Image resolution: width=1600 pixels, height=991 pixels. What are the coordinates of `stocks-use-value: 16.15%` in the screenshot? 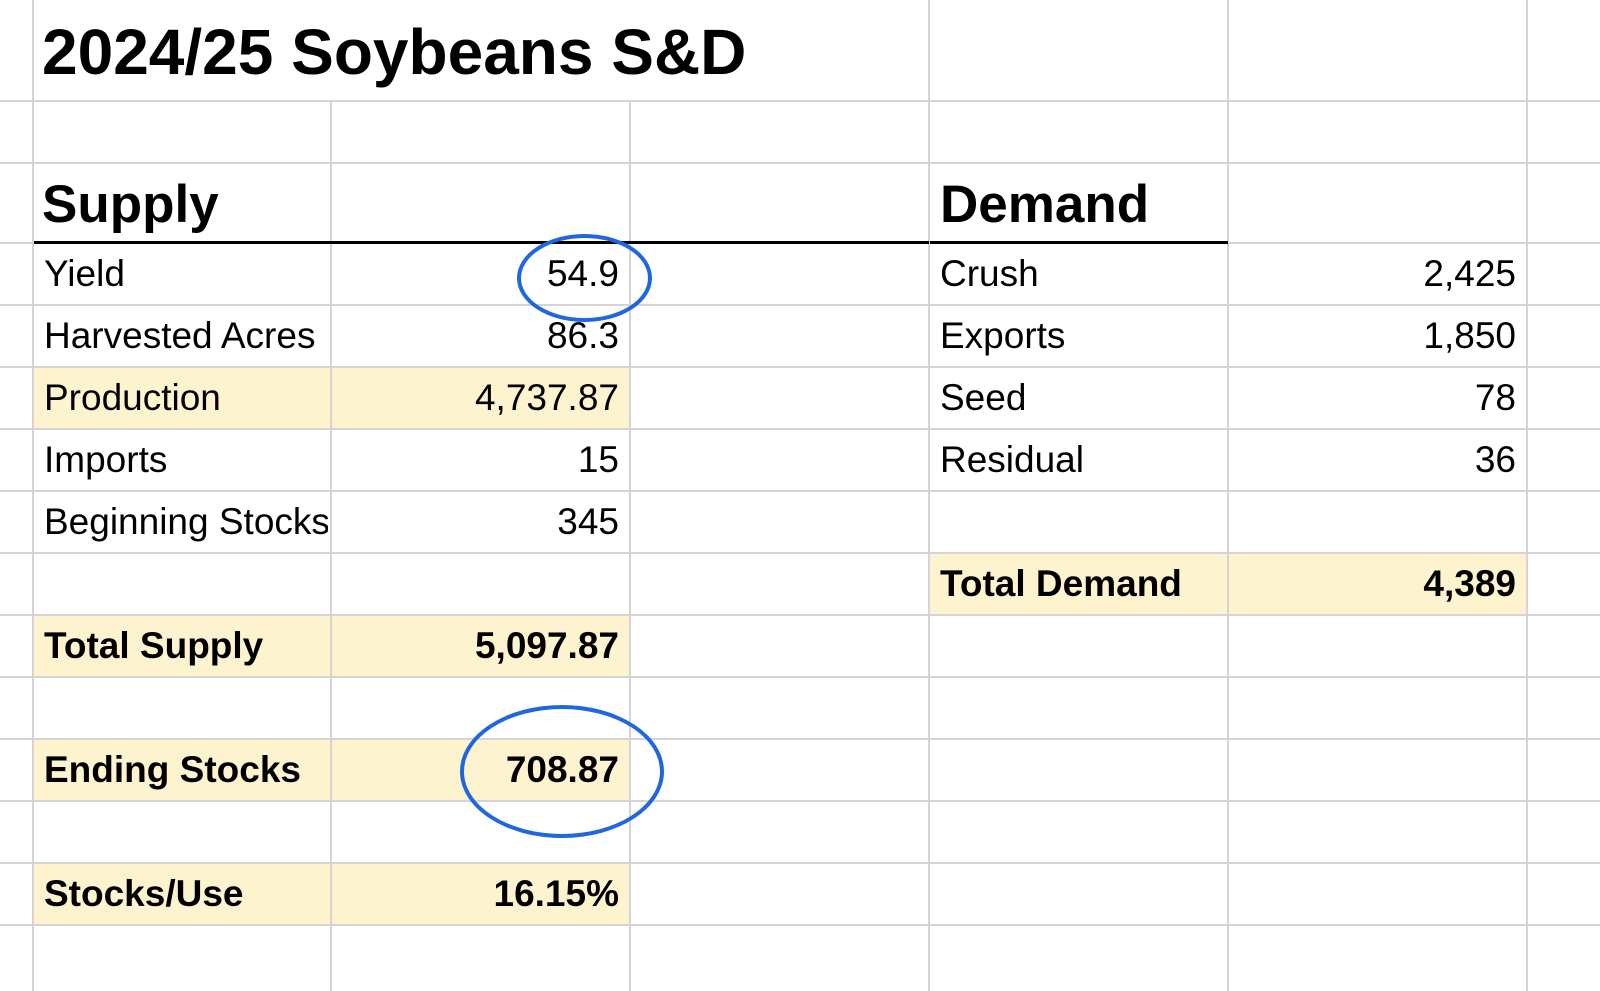 It's located at (556, 893).